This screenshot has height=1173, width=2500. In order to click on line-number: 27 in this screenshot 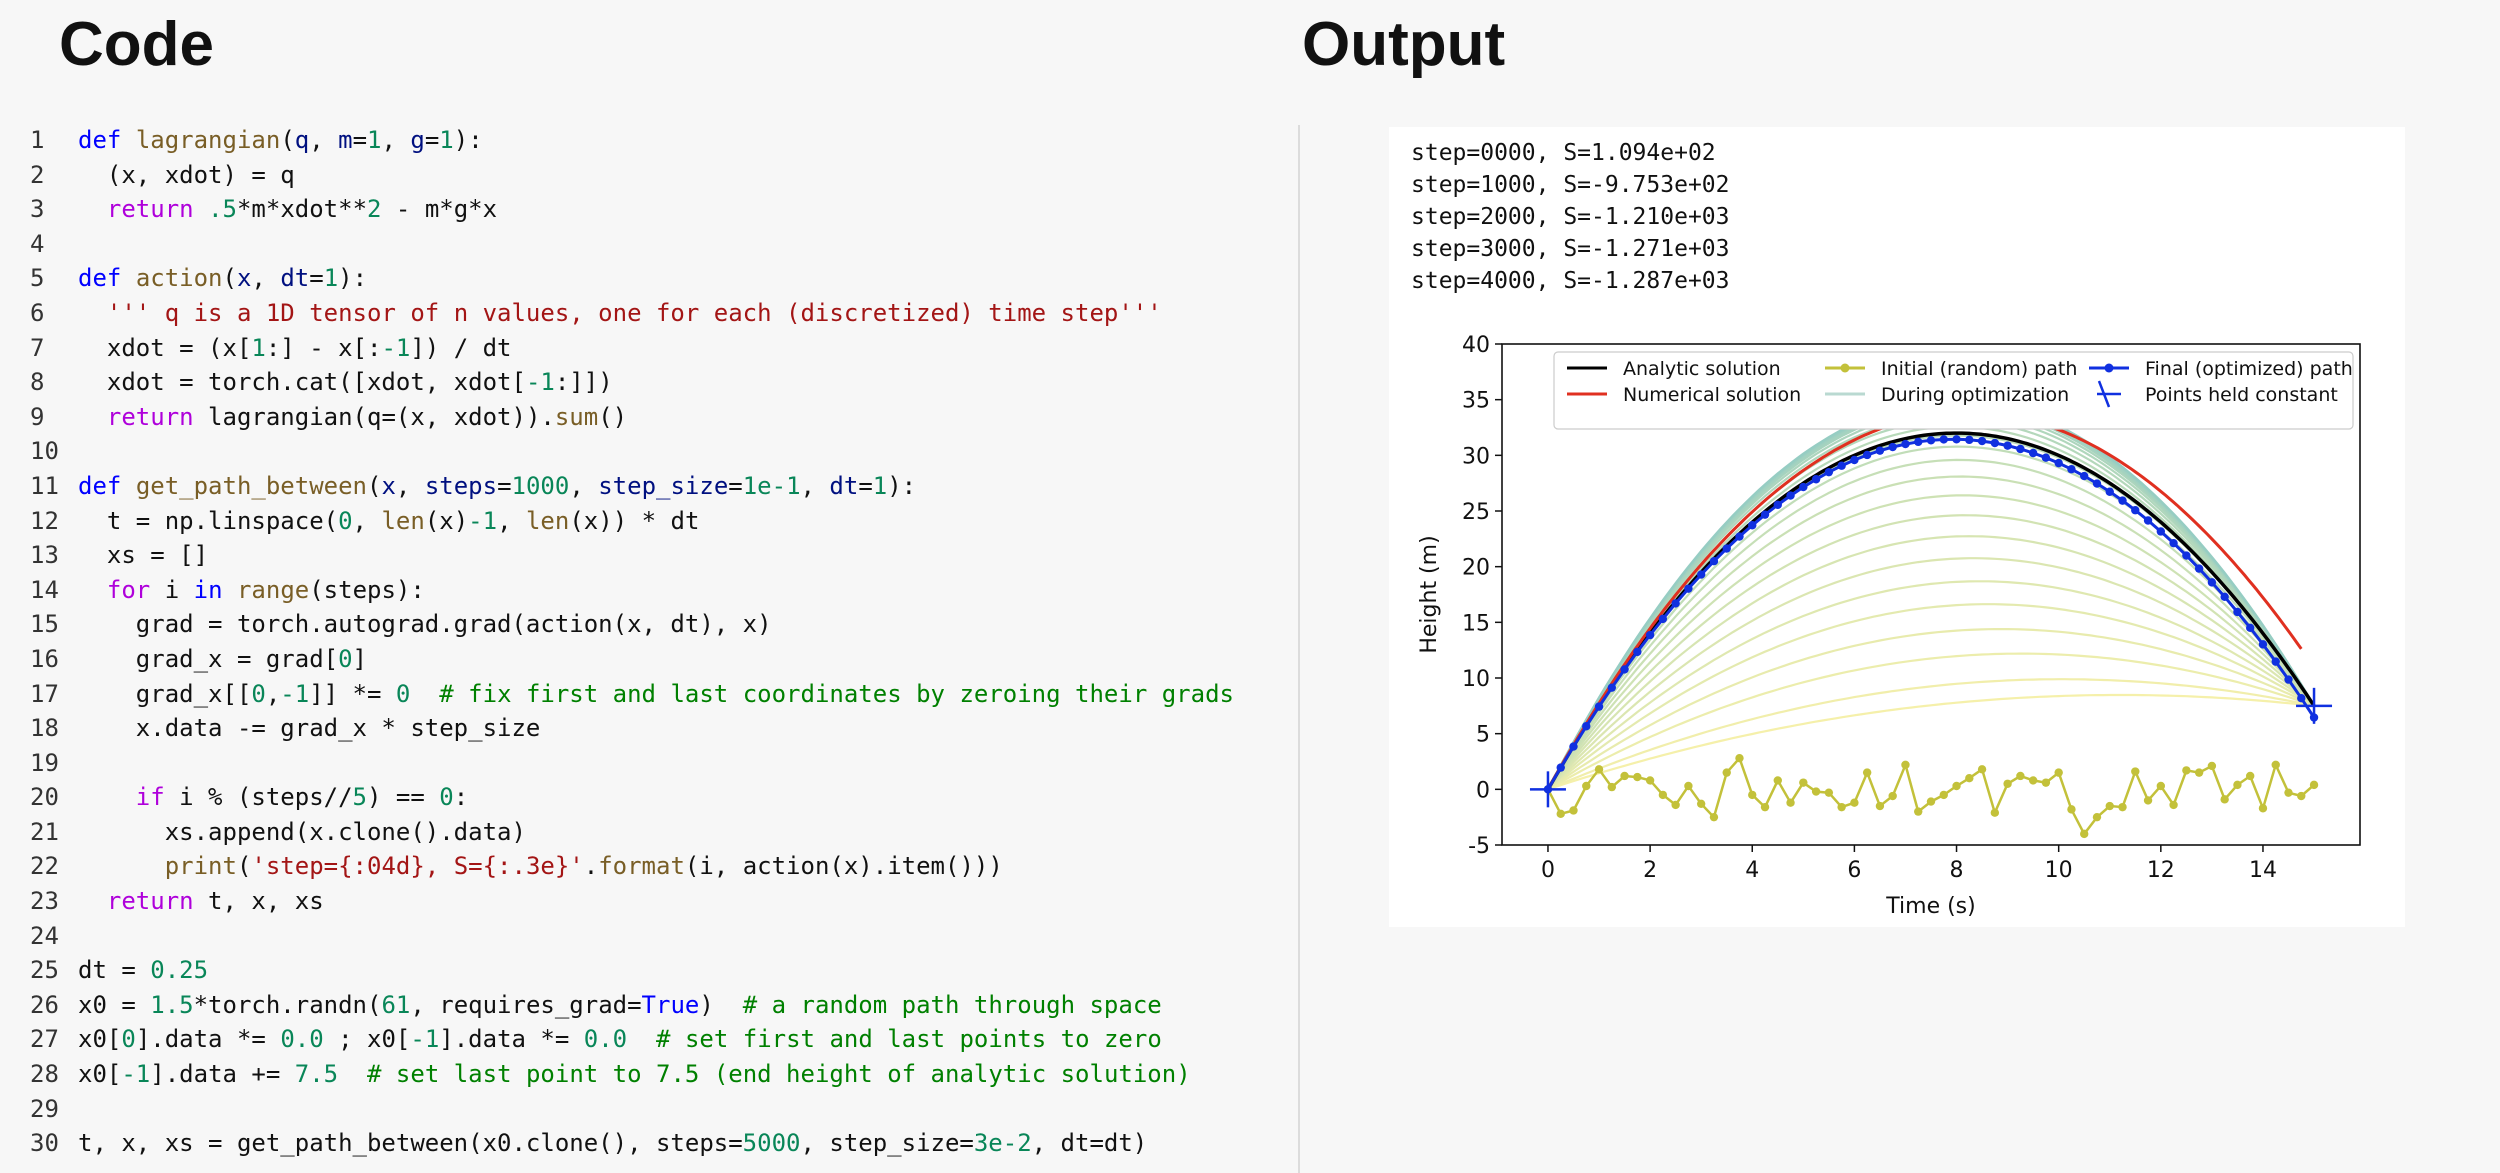, I will do `click(48, 1039)`.